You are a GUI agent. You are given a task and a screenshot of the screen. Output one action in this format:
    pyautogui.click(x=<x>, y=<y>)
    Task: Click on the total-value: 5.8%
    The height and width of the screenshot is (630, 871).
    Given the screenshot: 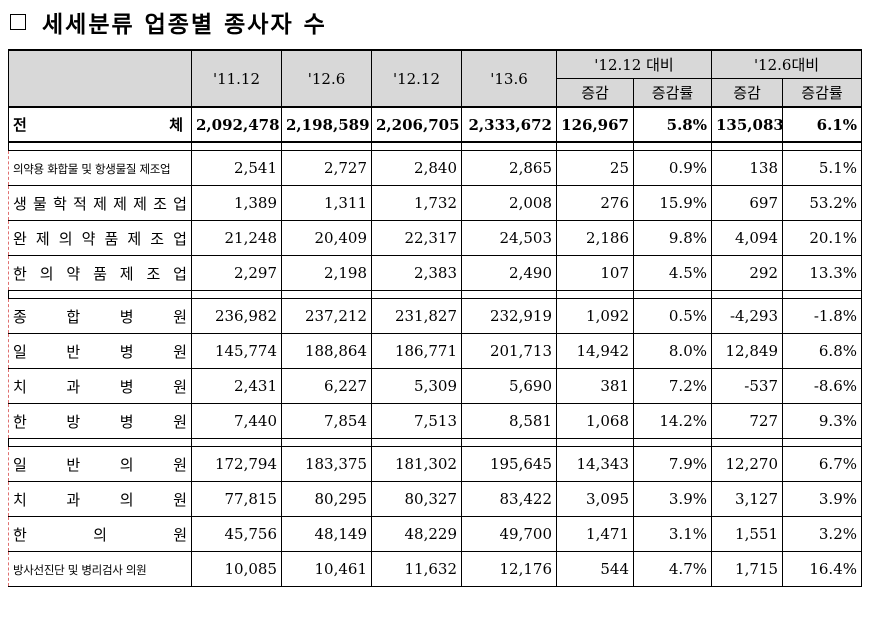 What is the action you would take?
    pyautogui.click(x=672, y=124)
    